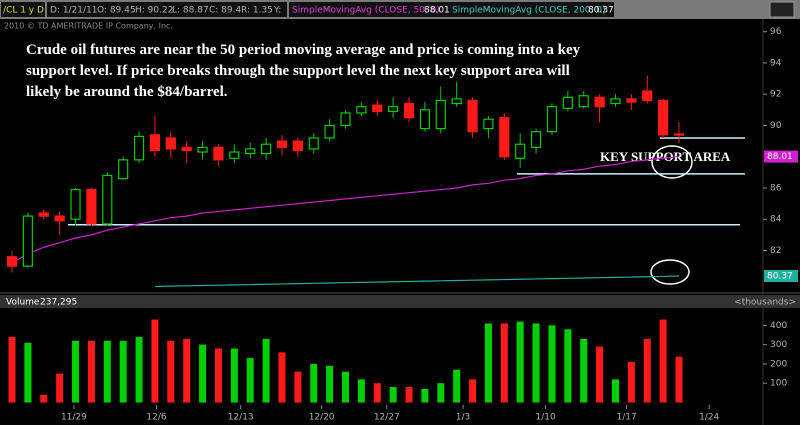 Image resolution: width=800 pixels, height=425 pixels. I want to click on symbol: /CL 1 y D, so click(23, 11).